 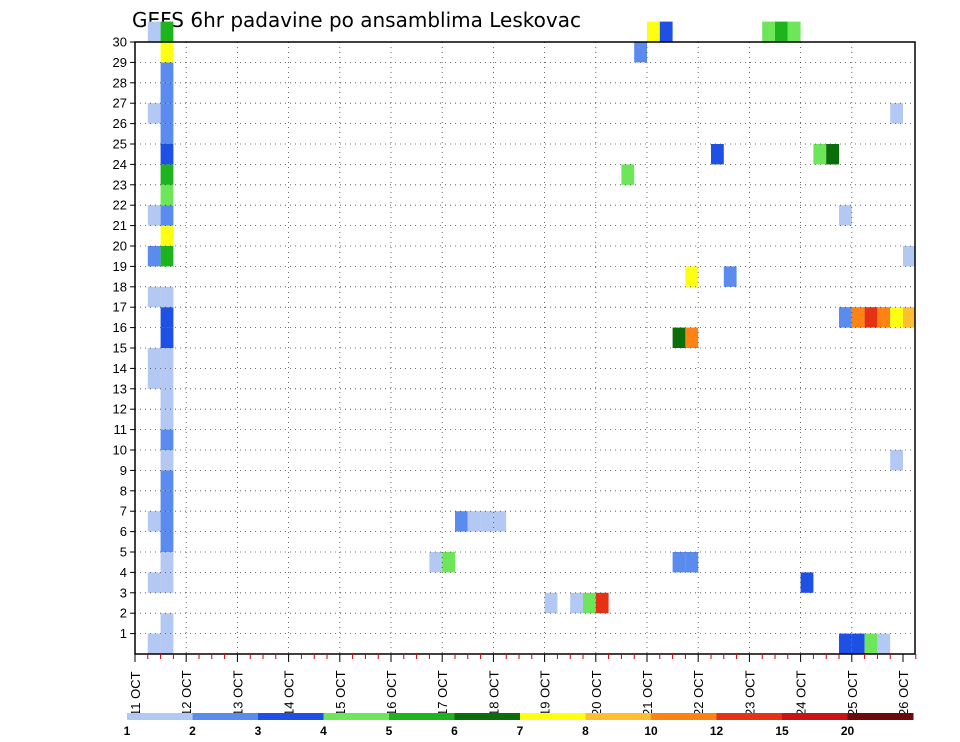 I want to click on y-tick-label: 3, so click(x=123, y=592).